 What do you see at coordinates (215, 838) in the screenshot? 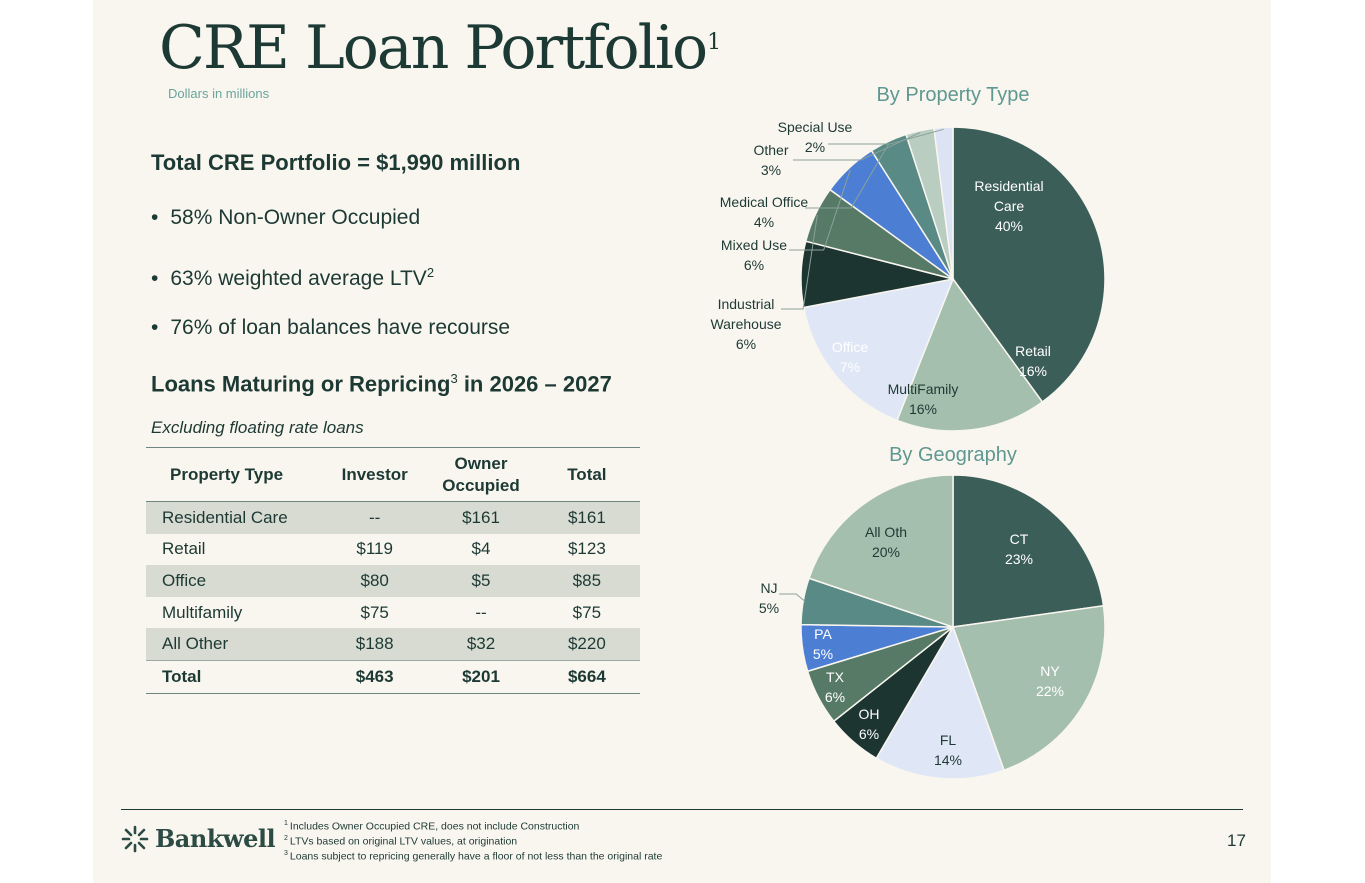
I see `brand-name: Bankwell` at bounding box center [215, 838].